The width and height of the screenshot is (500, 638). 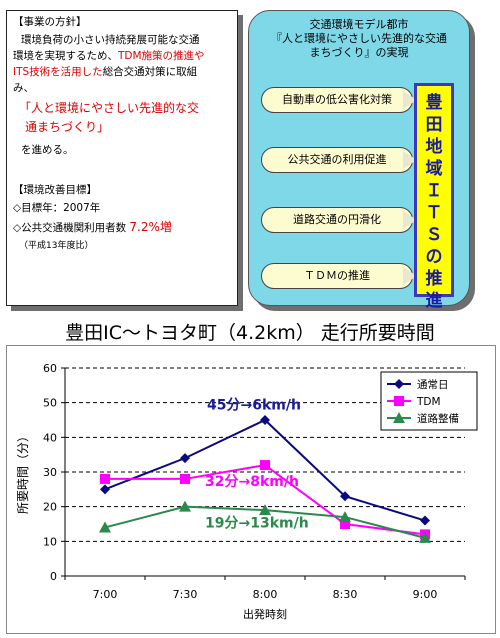 What do you see at coordinates (438, 418) in the screenshot?
I see `legend-label: 道路整備` at bounding box center [438, 418].